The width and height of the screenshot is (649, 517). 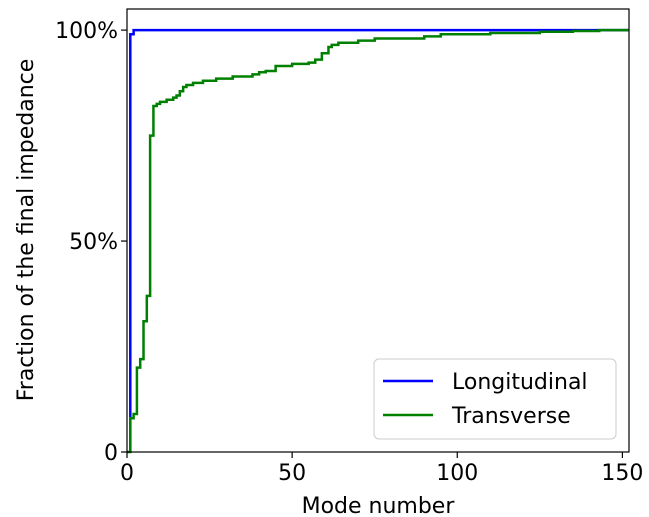 What do you see at coordinates (86, 31) in the screenshot?
I see `y-tick-label: 100%` at bounding box center [86, 31].